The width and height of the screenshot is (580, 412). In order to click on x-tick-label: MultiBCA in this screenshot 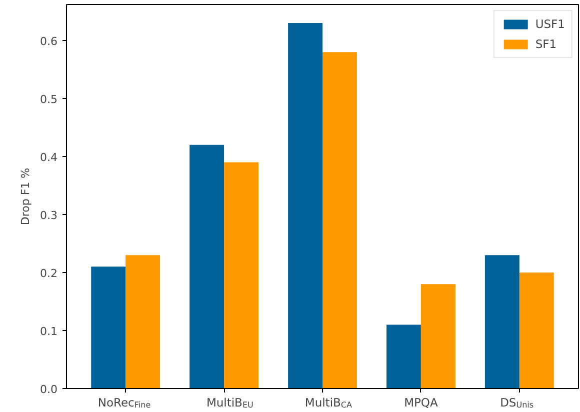, I will do `click(328, 403)`.